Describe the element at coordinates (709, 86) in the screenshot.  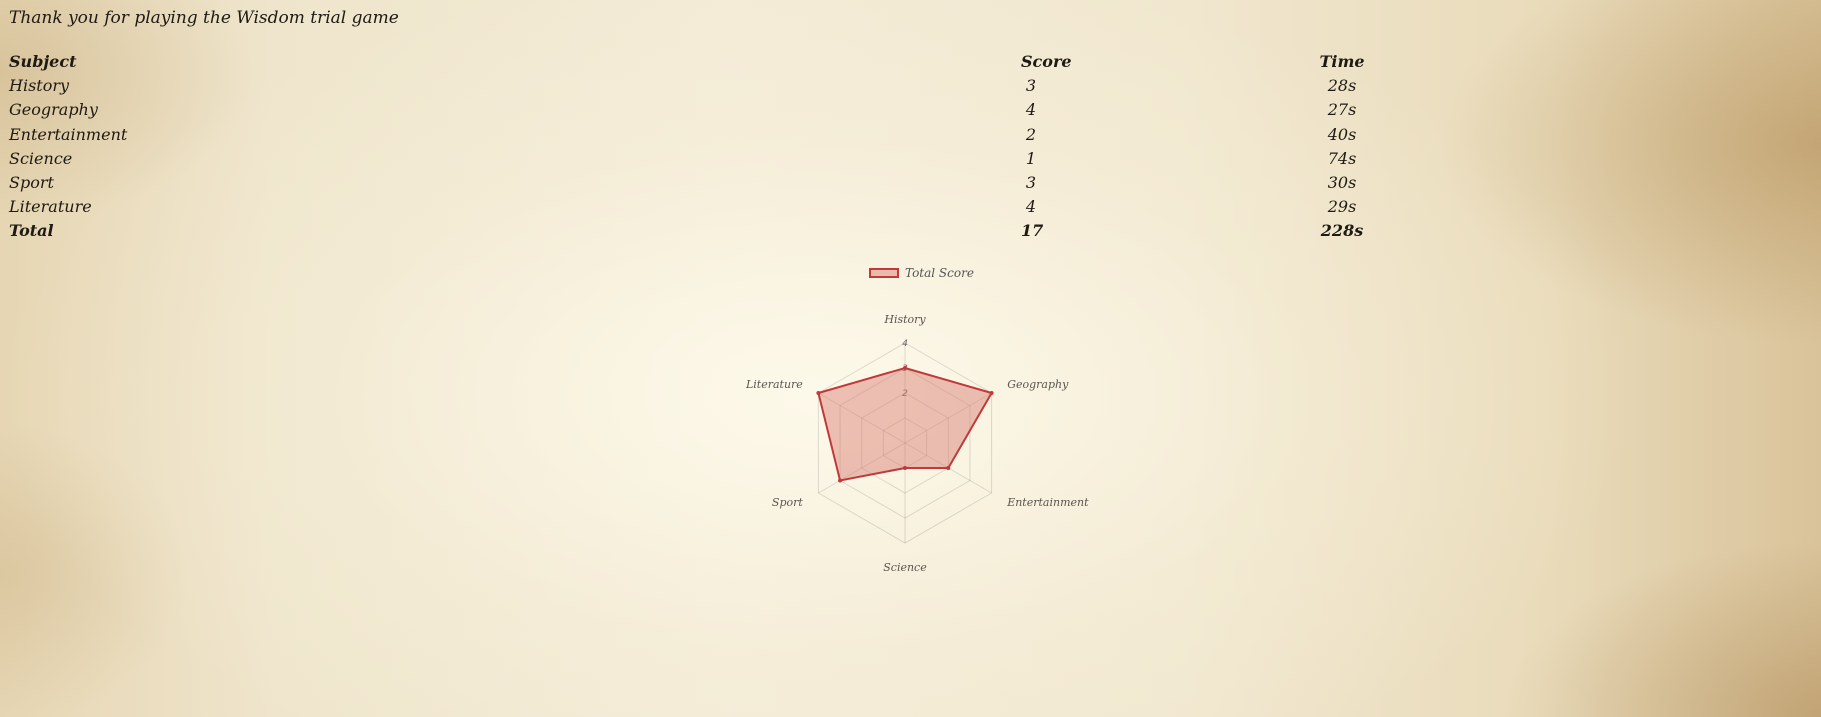
I see `table-row: History 3 28s` at that location.